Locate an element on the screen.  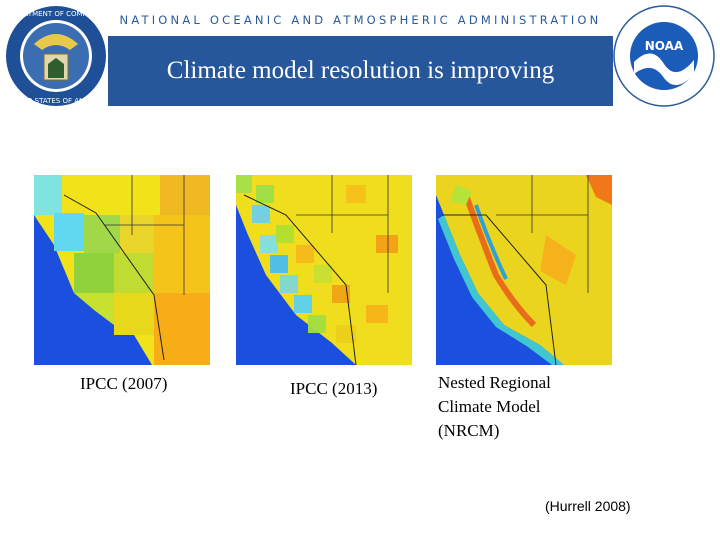
map-ipcc-2013 is located at coordinates (324, 270).